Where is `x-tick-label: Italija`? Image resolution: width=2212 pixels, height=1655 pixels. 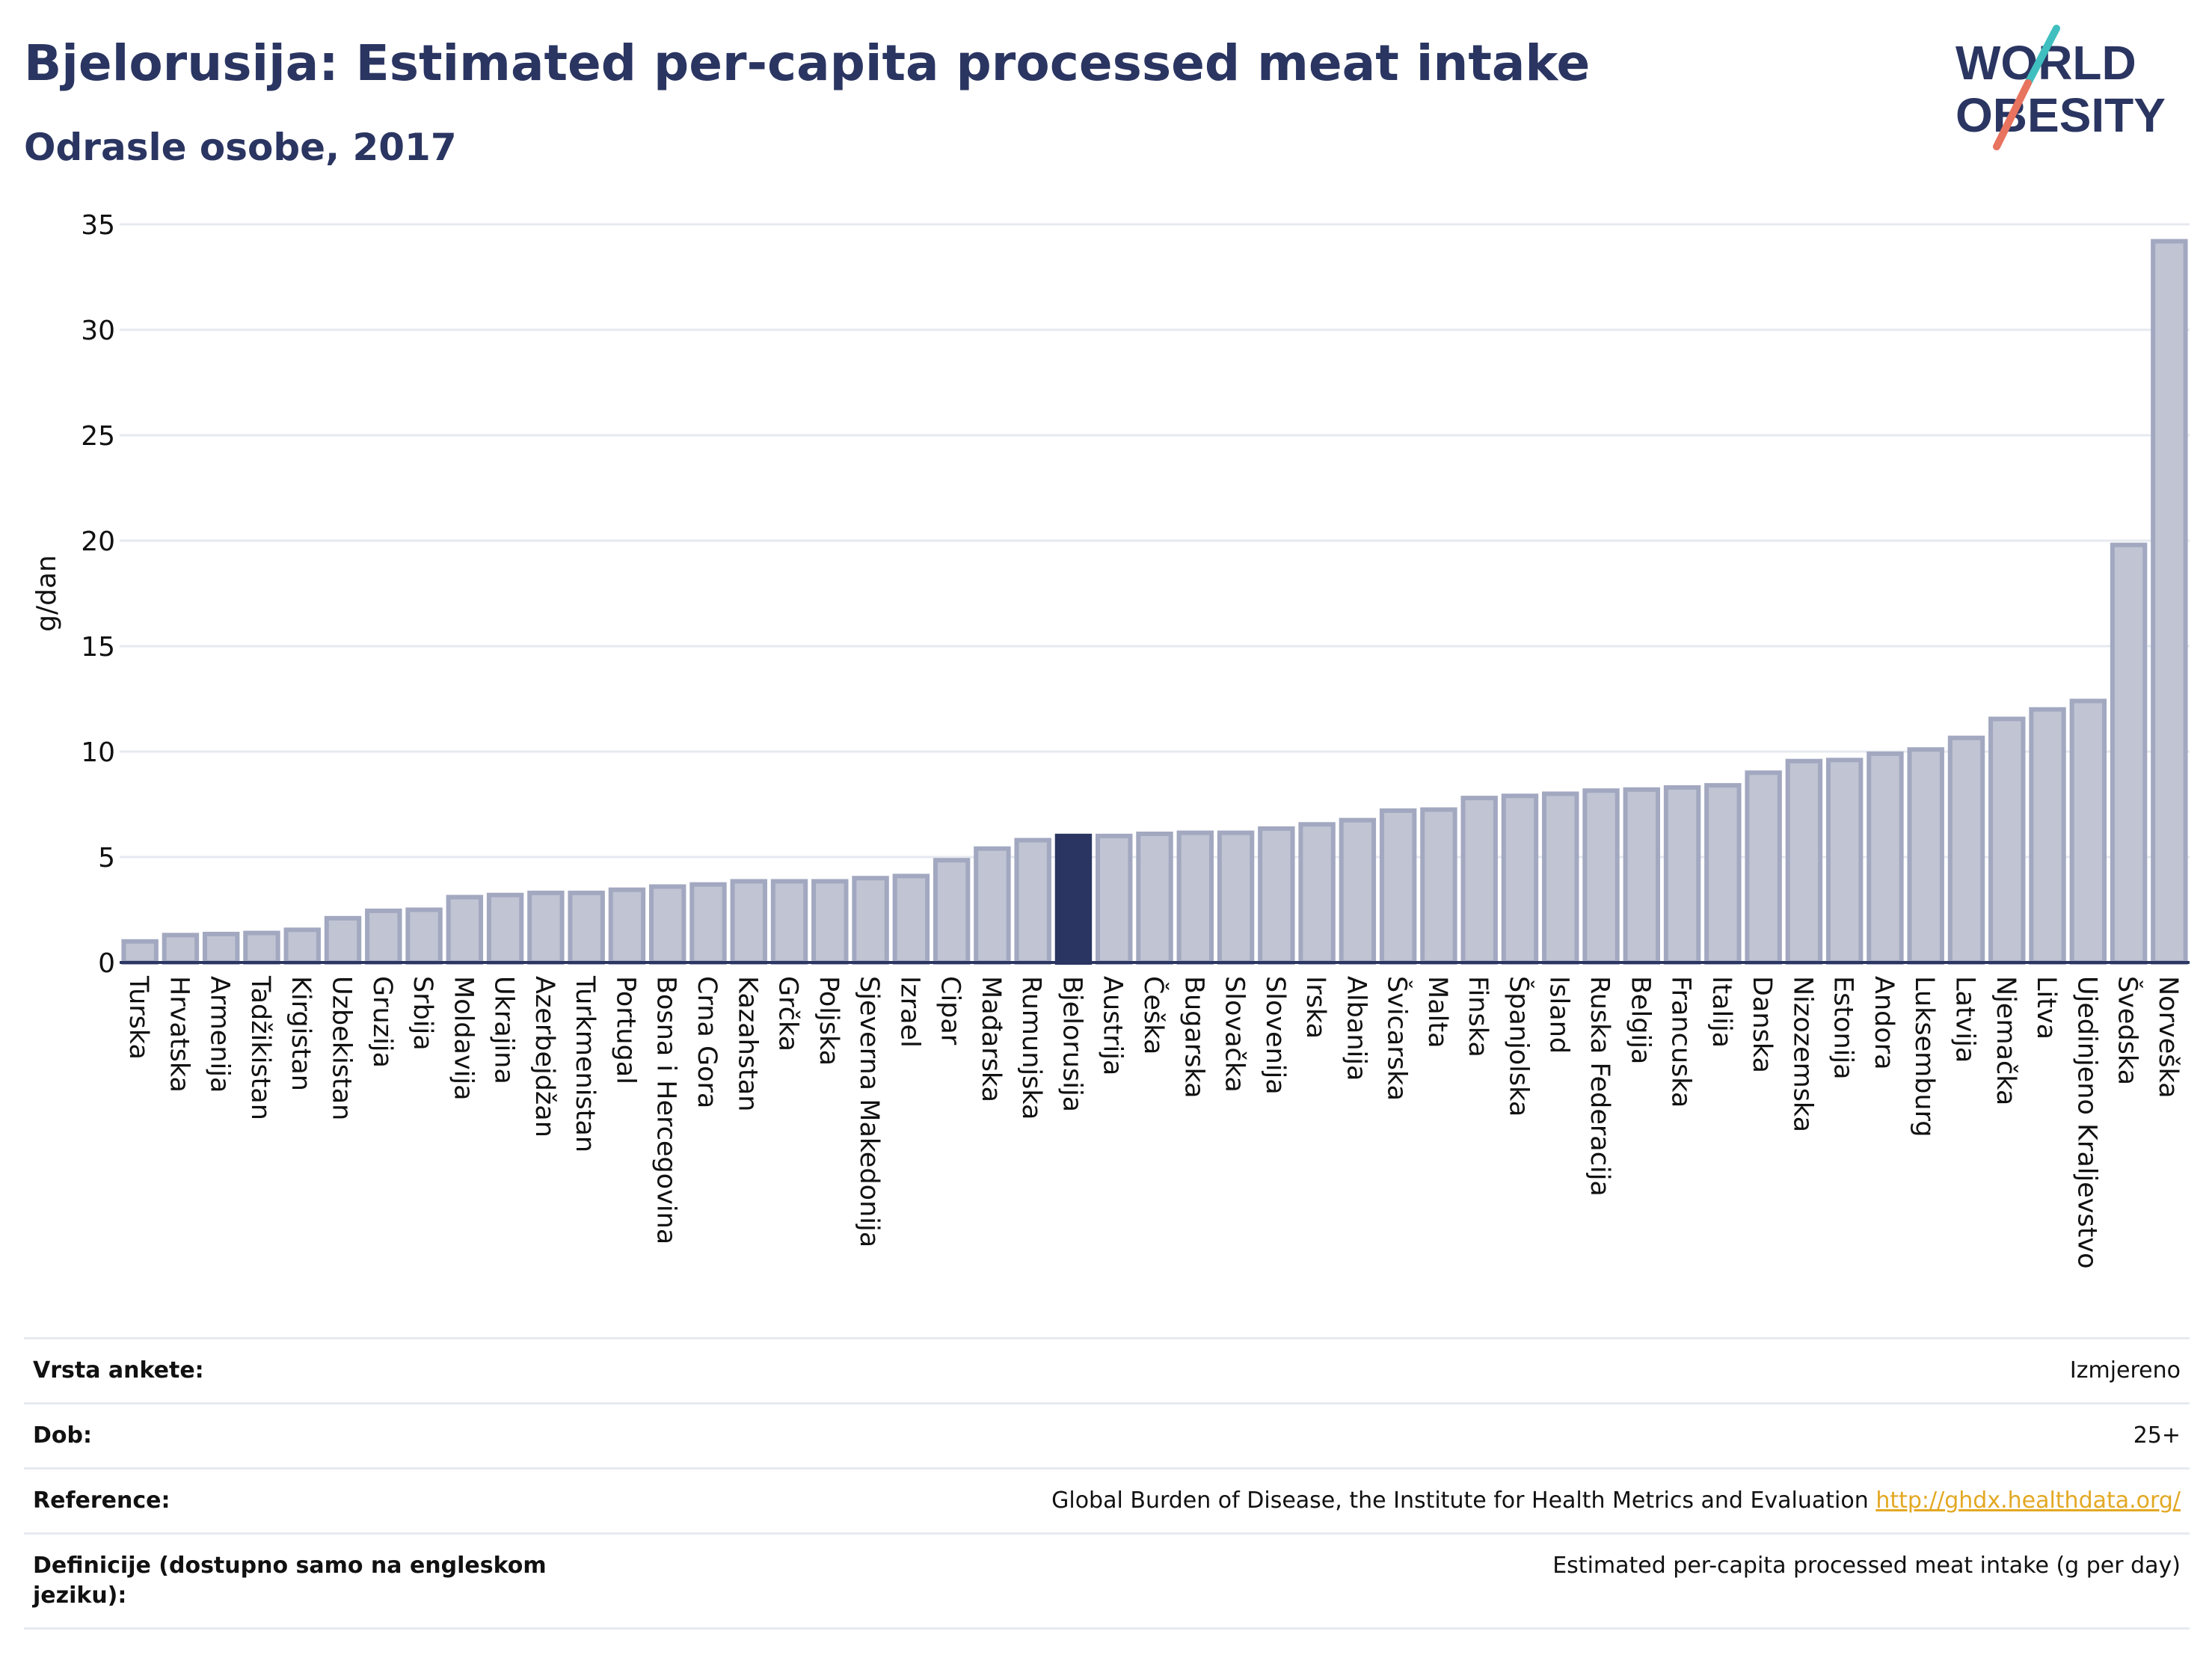
x-tick-label: Italija is located at coordinates (1721, 1012).